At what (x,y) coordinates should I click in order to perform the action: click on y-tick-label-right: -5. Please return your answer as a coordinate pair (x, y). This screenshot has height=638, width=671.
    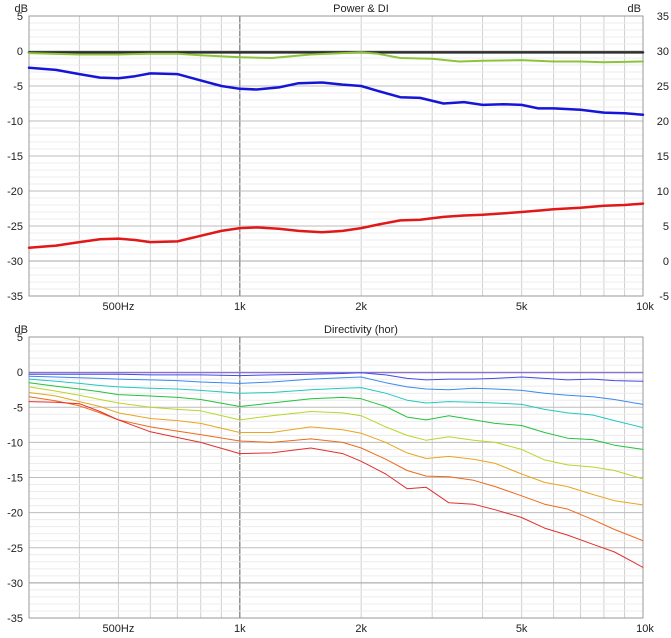
    Looking at the image, I should click on (664, 297).